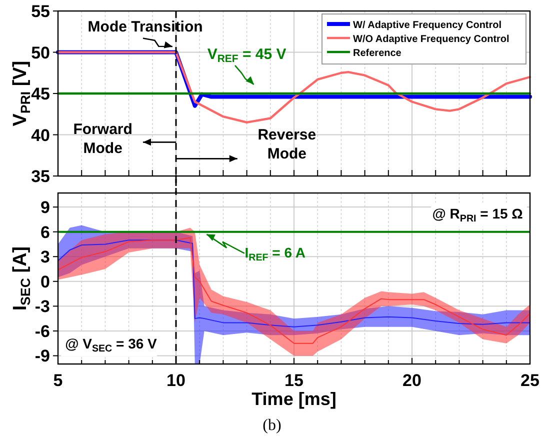 The width and height of the screenshot is (545, 444). Describe the element at coordinates (294, 399) in the screenshot. I see `x-axis-title: Time [ms]` at that location.